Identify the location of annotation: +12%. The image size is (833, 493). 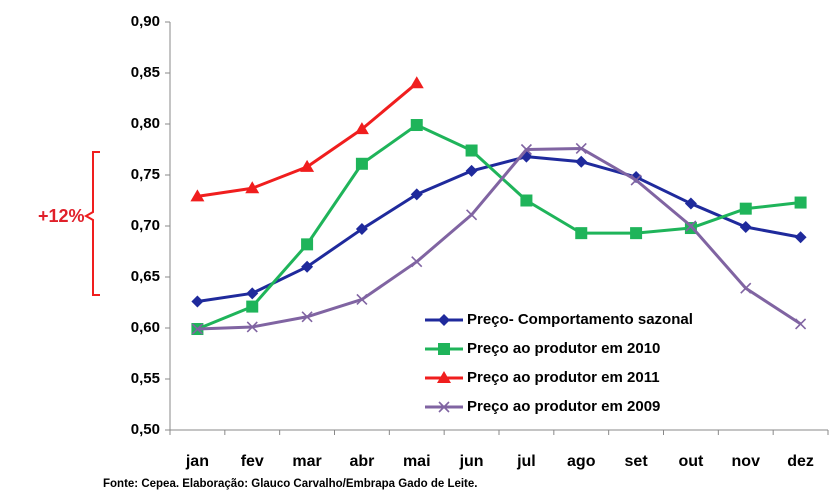
(61, 216).